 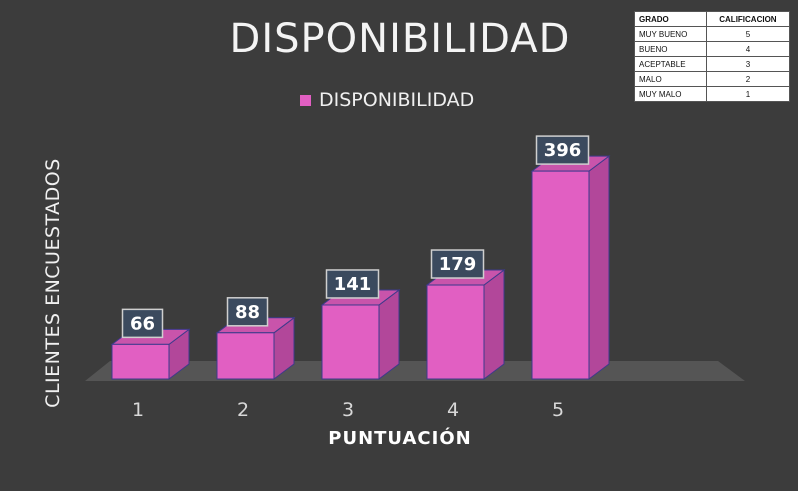 I want to click on data-label: 141, so click(x=353, y=284).